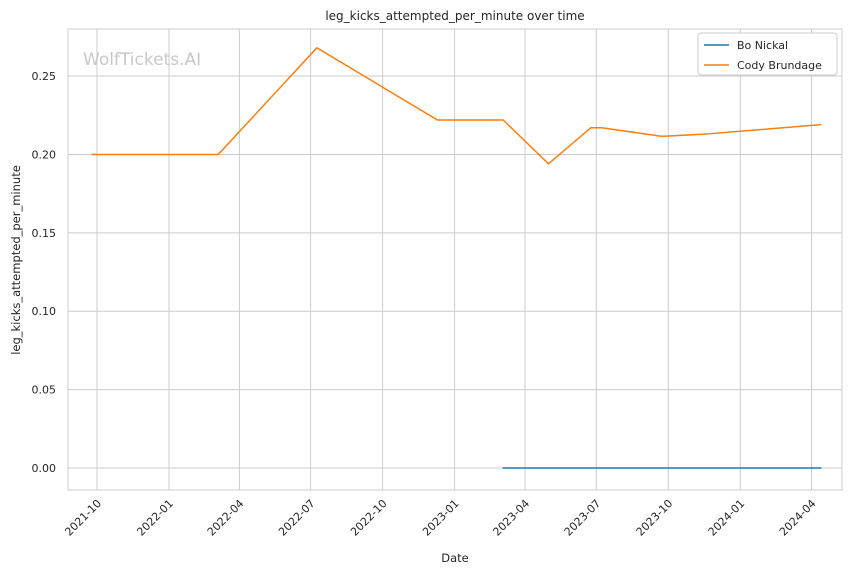 This screenshot has width=852, height=575. I want to click on x-tick-label: 2023-01, so click(441, 518).